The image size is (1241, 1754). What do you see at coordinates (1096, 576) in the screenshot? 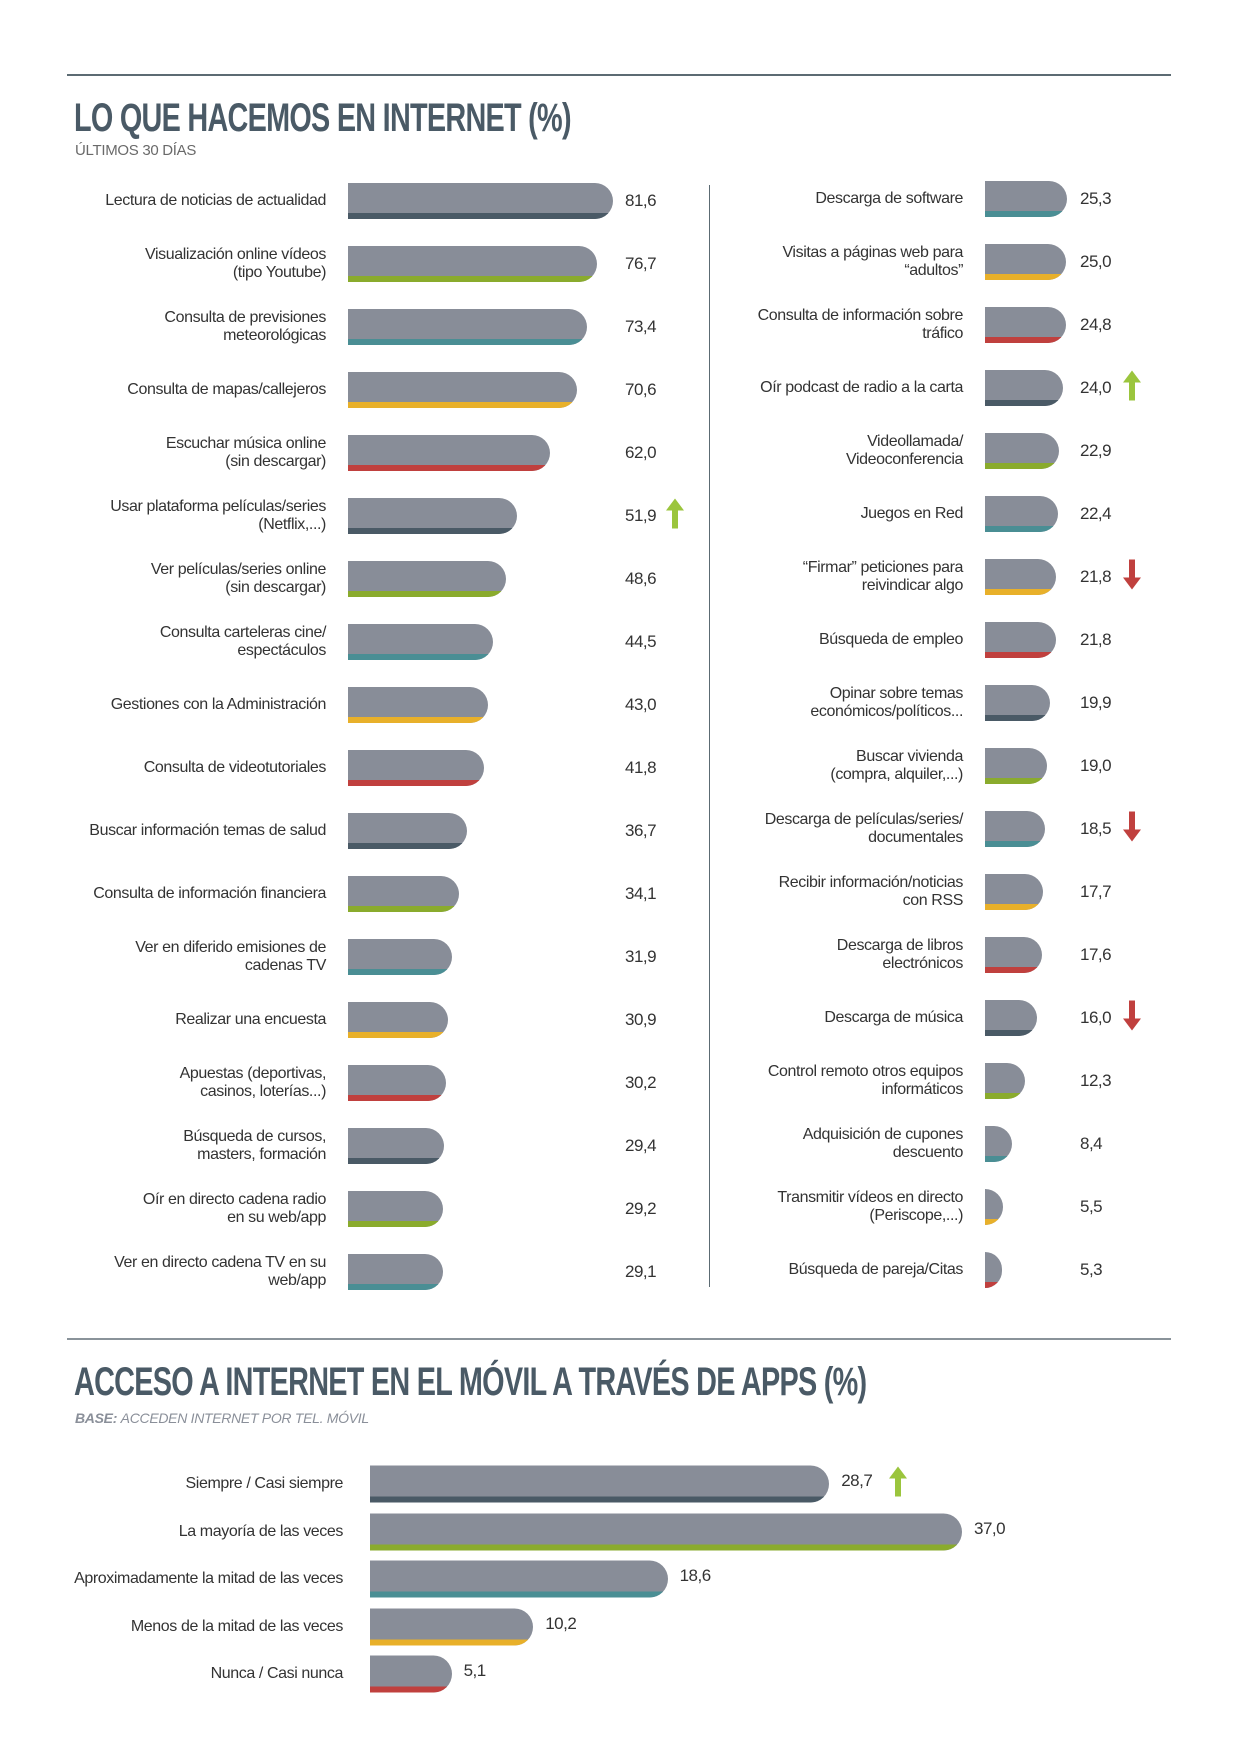
I see `bar-value: 21,8` at bounding box center [1096, 576].